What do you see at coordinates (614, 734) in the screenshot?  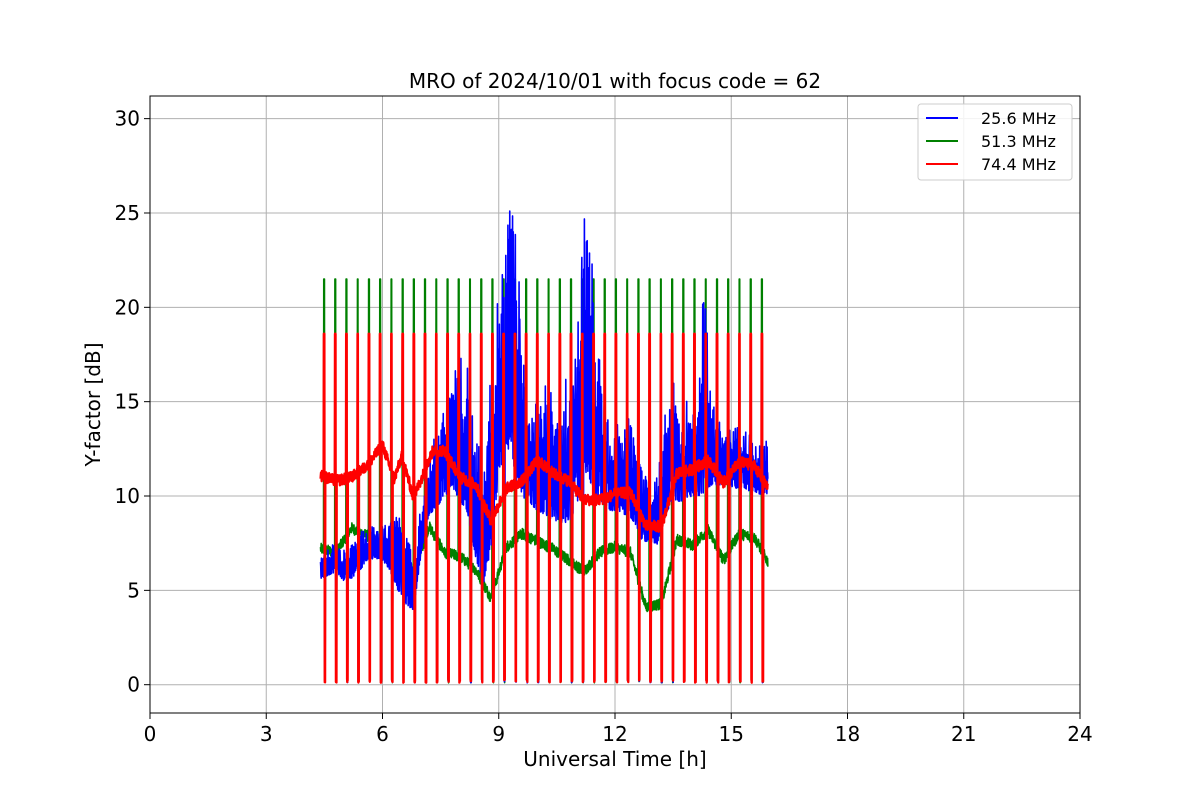 I see `x-tick-label: 12` at bounding box center [614, 734].